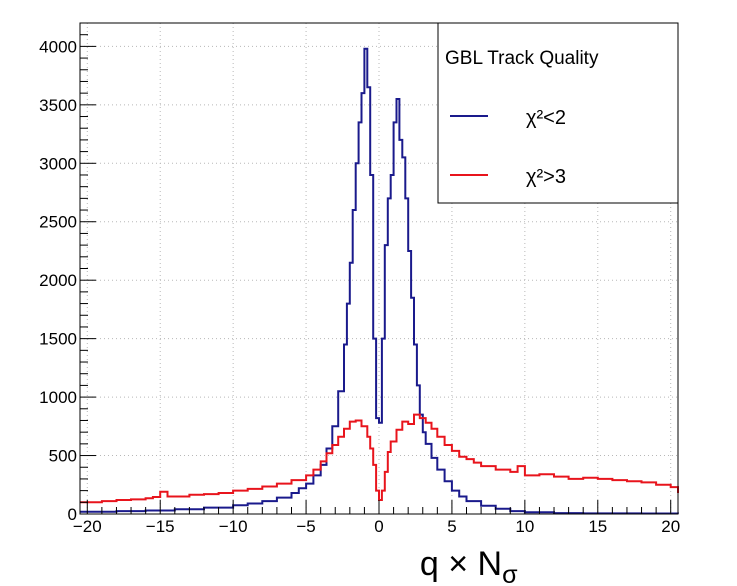 This screenshot has height=586, width=737. I want to click on y-tick-label: 500, so click(63, 456).